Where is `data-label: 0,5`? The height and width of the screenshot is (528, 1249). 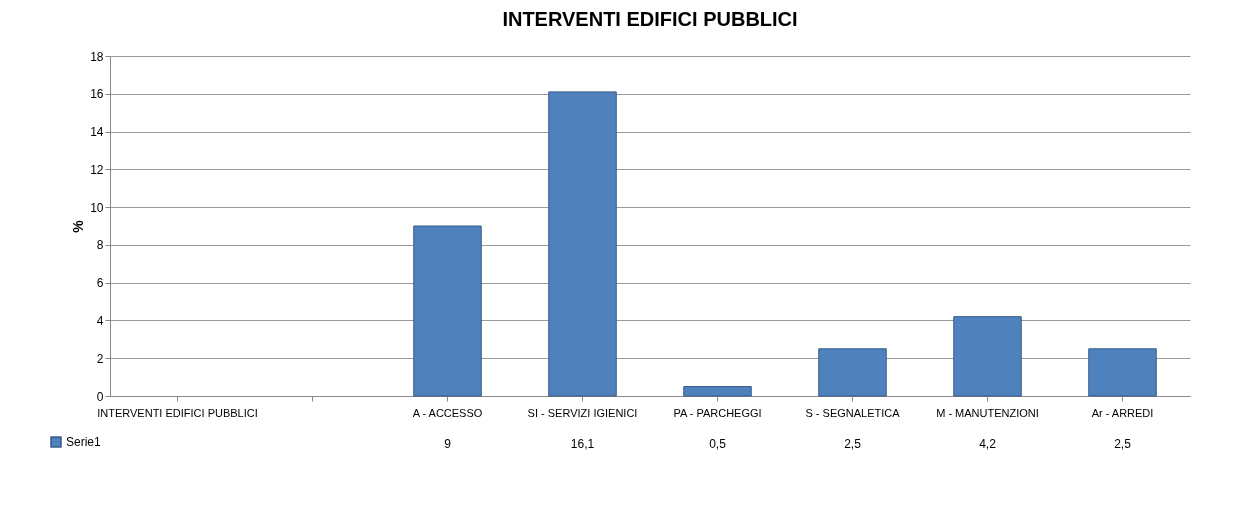
data-label: 0,5 is located at coordinates (718, 444).